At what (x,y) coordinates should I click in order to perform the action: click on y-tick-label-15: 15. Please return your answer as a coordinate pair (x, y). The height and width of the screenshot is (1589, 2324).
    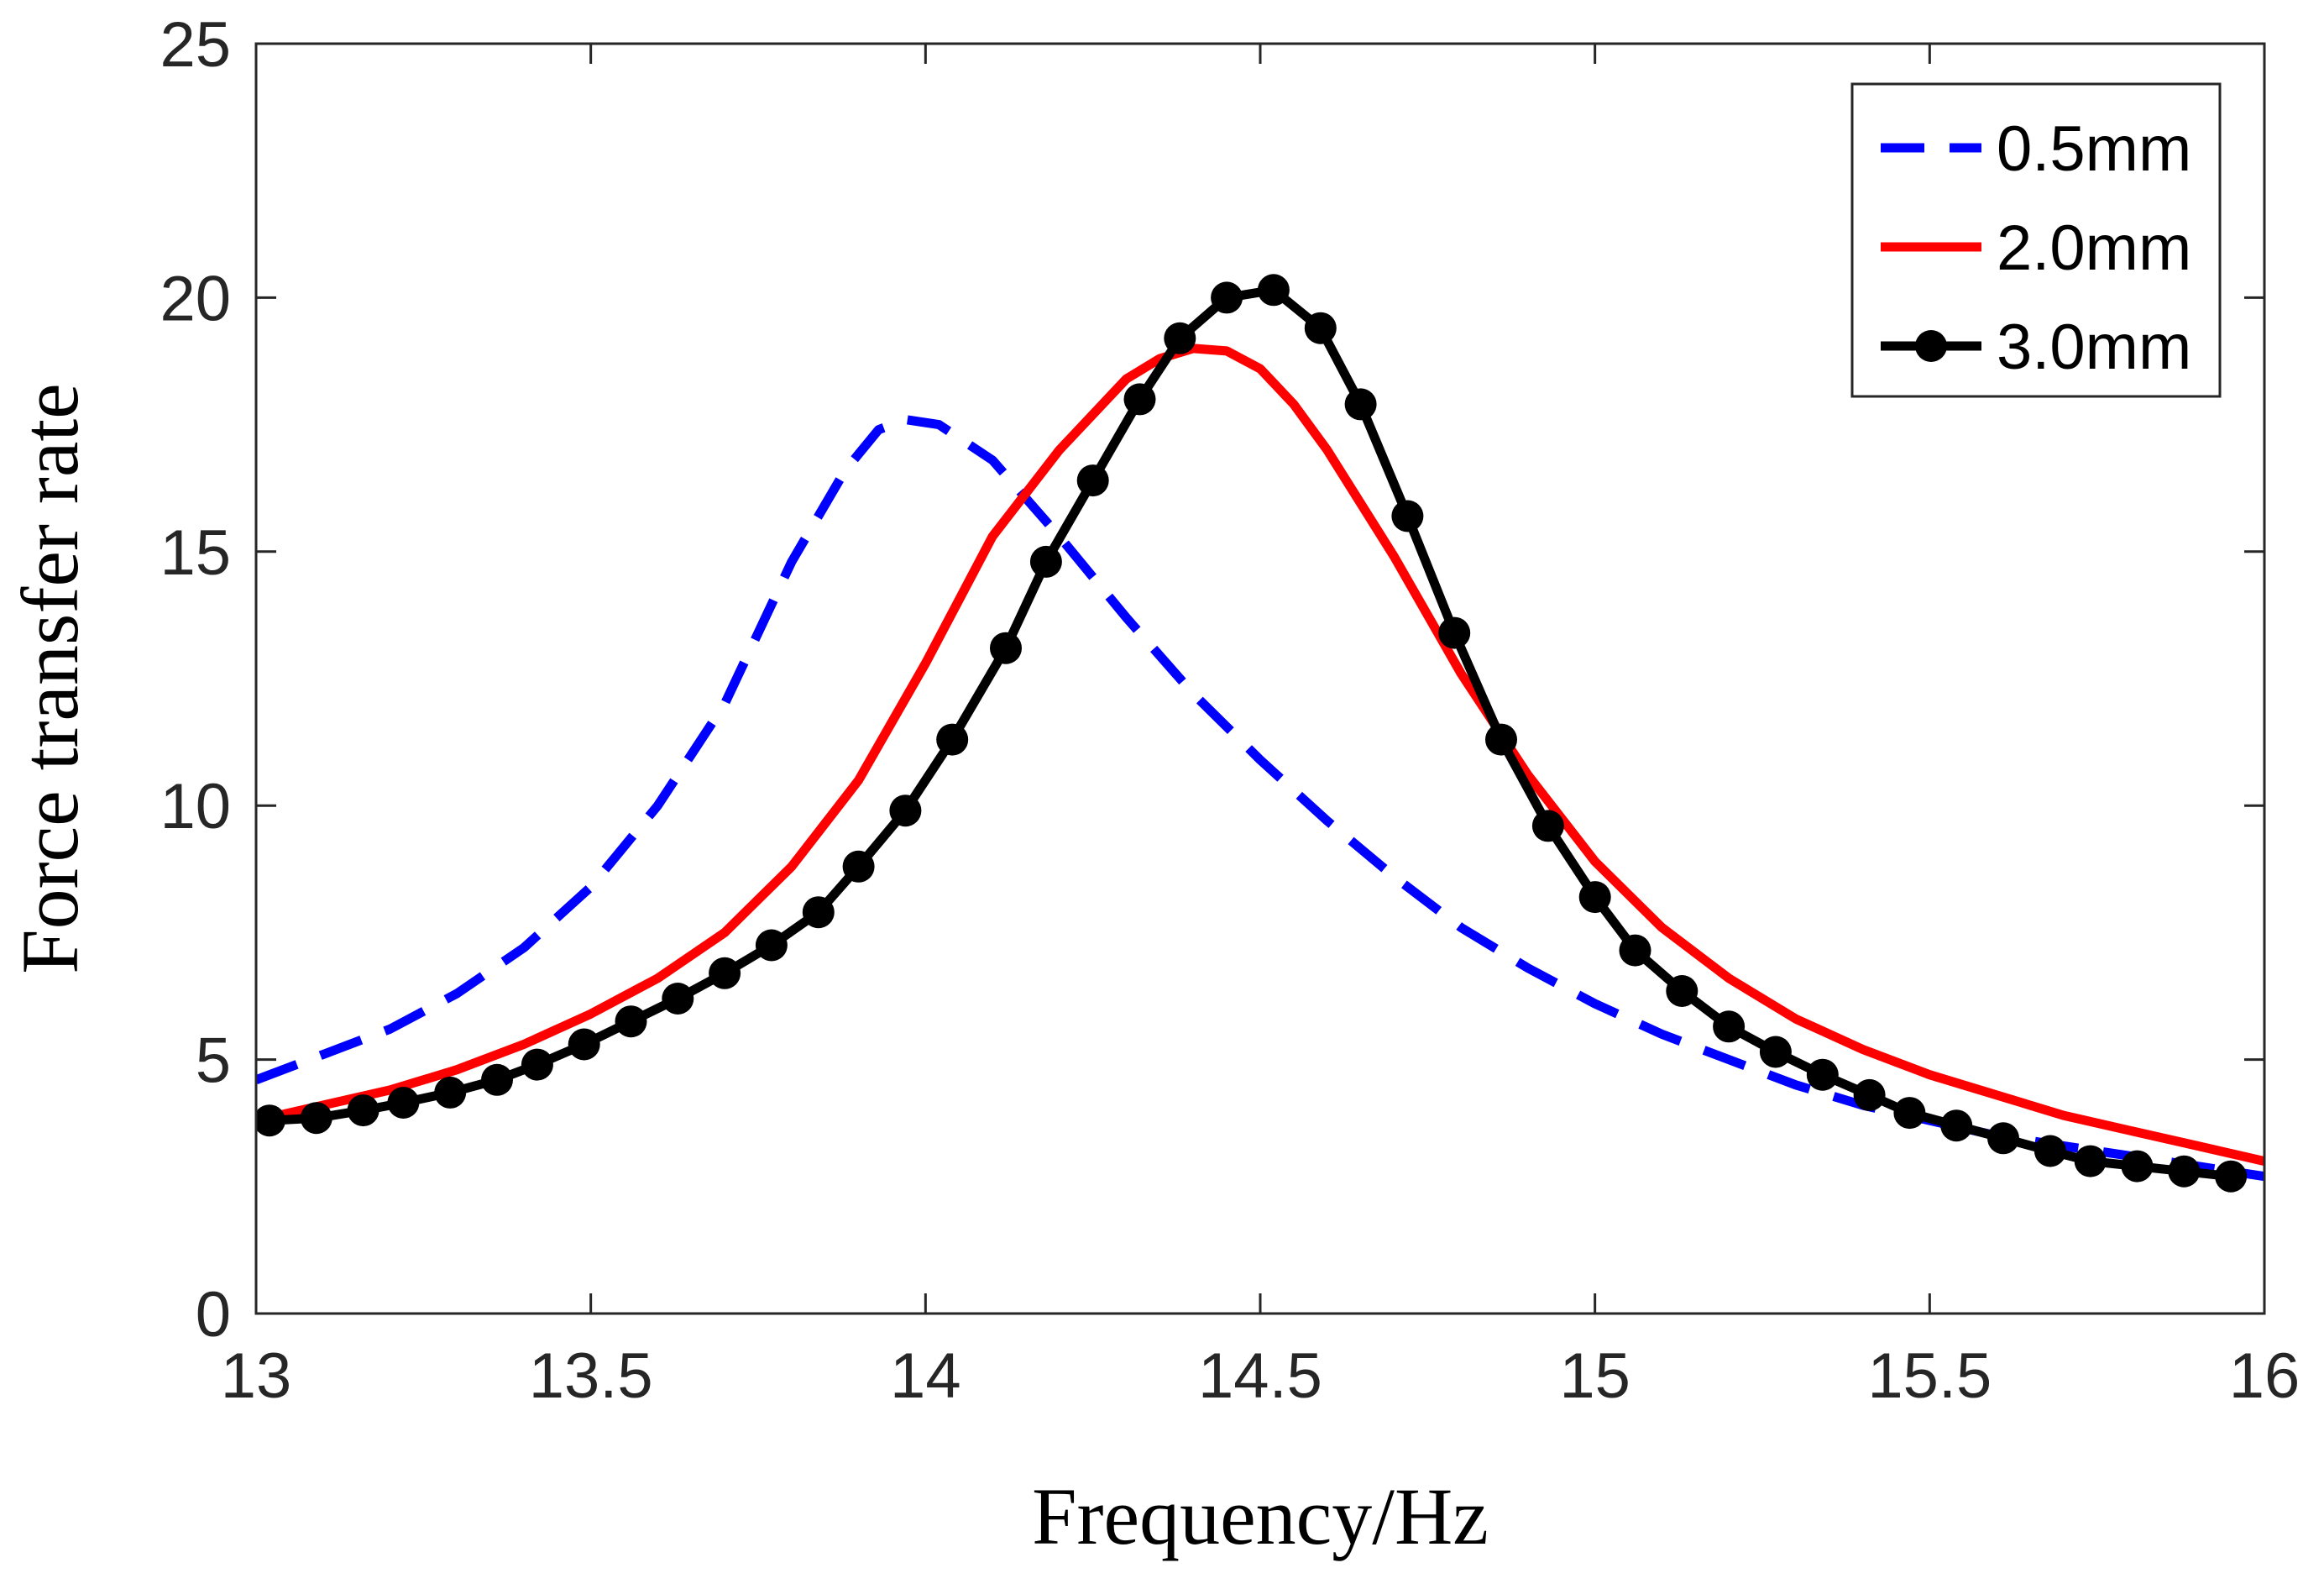
    Looking at the image, I should click on (196, 553).